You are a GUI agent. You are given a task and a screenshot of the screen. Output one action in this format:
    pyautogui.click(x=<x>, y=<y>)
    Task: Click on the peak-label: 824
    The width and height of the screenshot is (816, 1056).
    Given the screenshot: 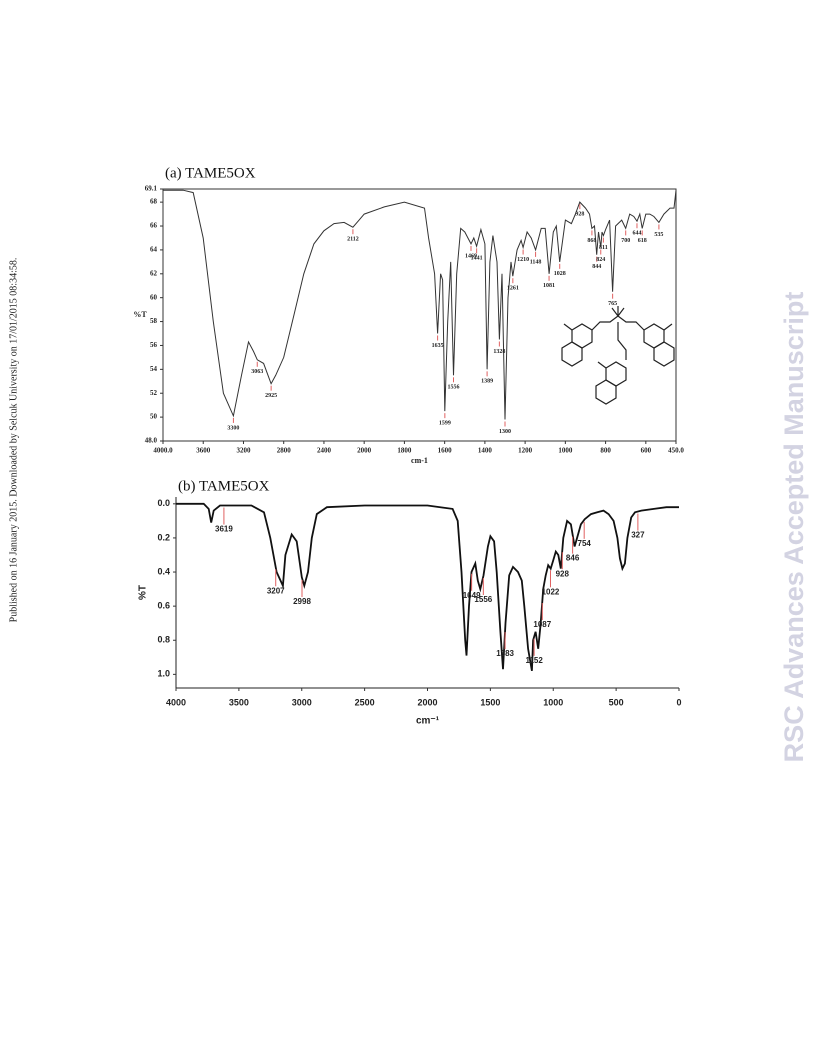 What is the action you would take?
    pyautogui.click(x=600, y=260)
    